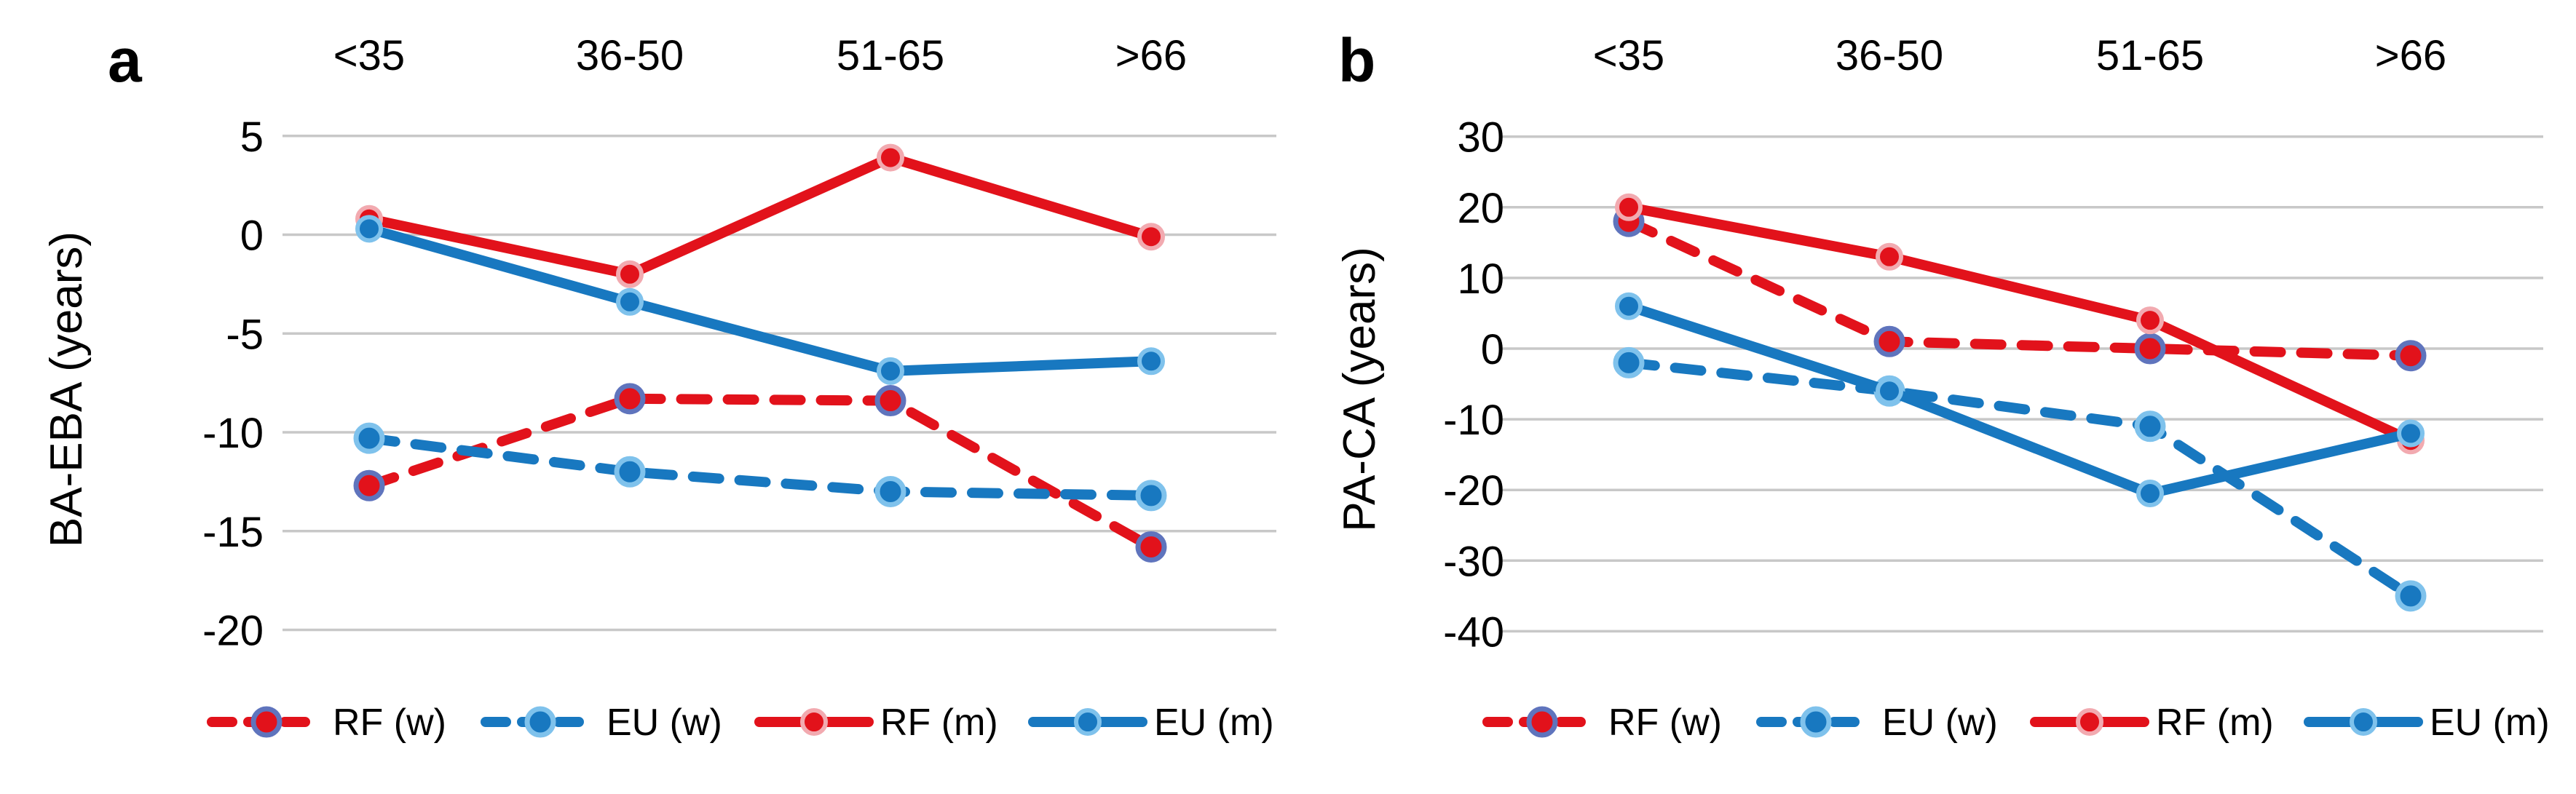 The height and width of the screenshot is (794, 2576). I want to click on panel-b-marker-EU(w)-0, so click(1629, 362).